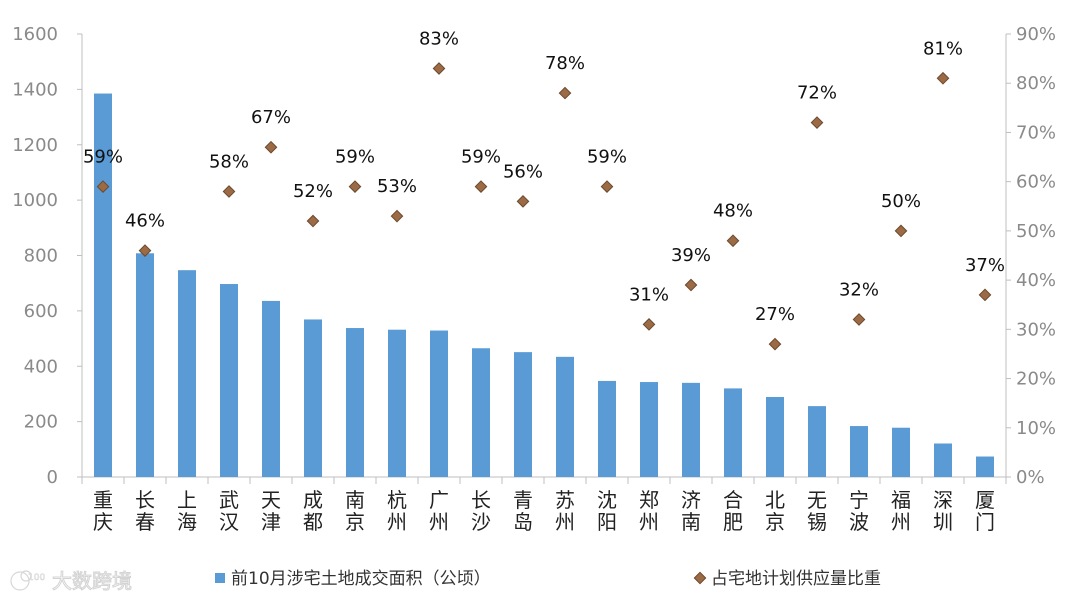 Image resolution: width=1080 pixels, height=602 pixels. Describe the element at coordinates (1036, 428) in the screenshot. I see `y-right-tick-label: 10%` at that location.